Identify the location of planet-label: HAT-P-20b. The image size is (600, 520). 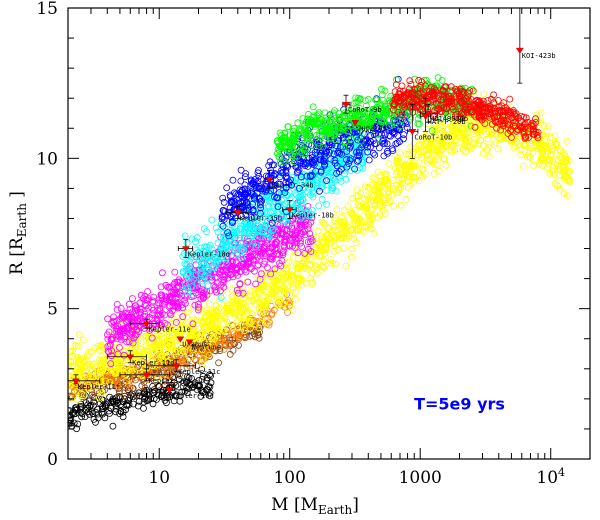
(447, 122).